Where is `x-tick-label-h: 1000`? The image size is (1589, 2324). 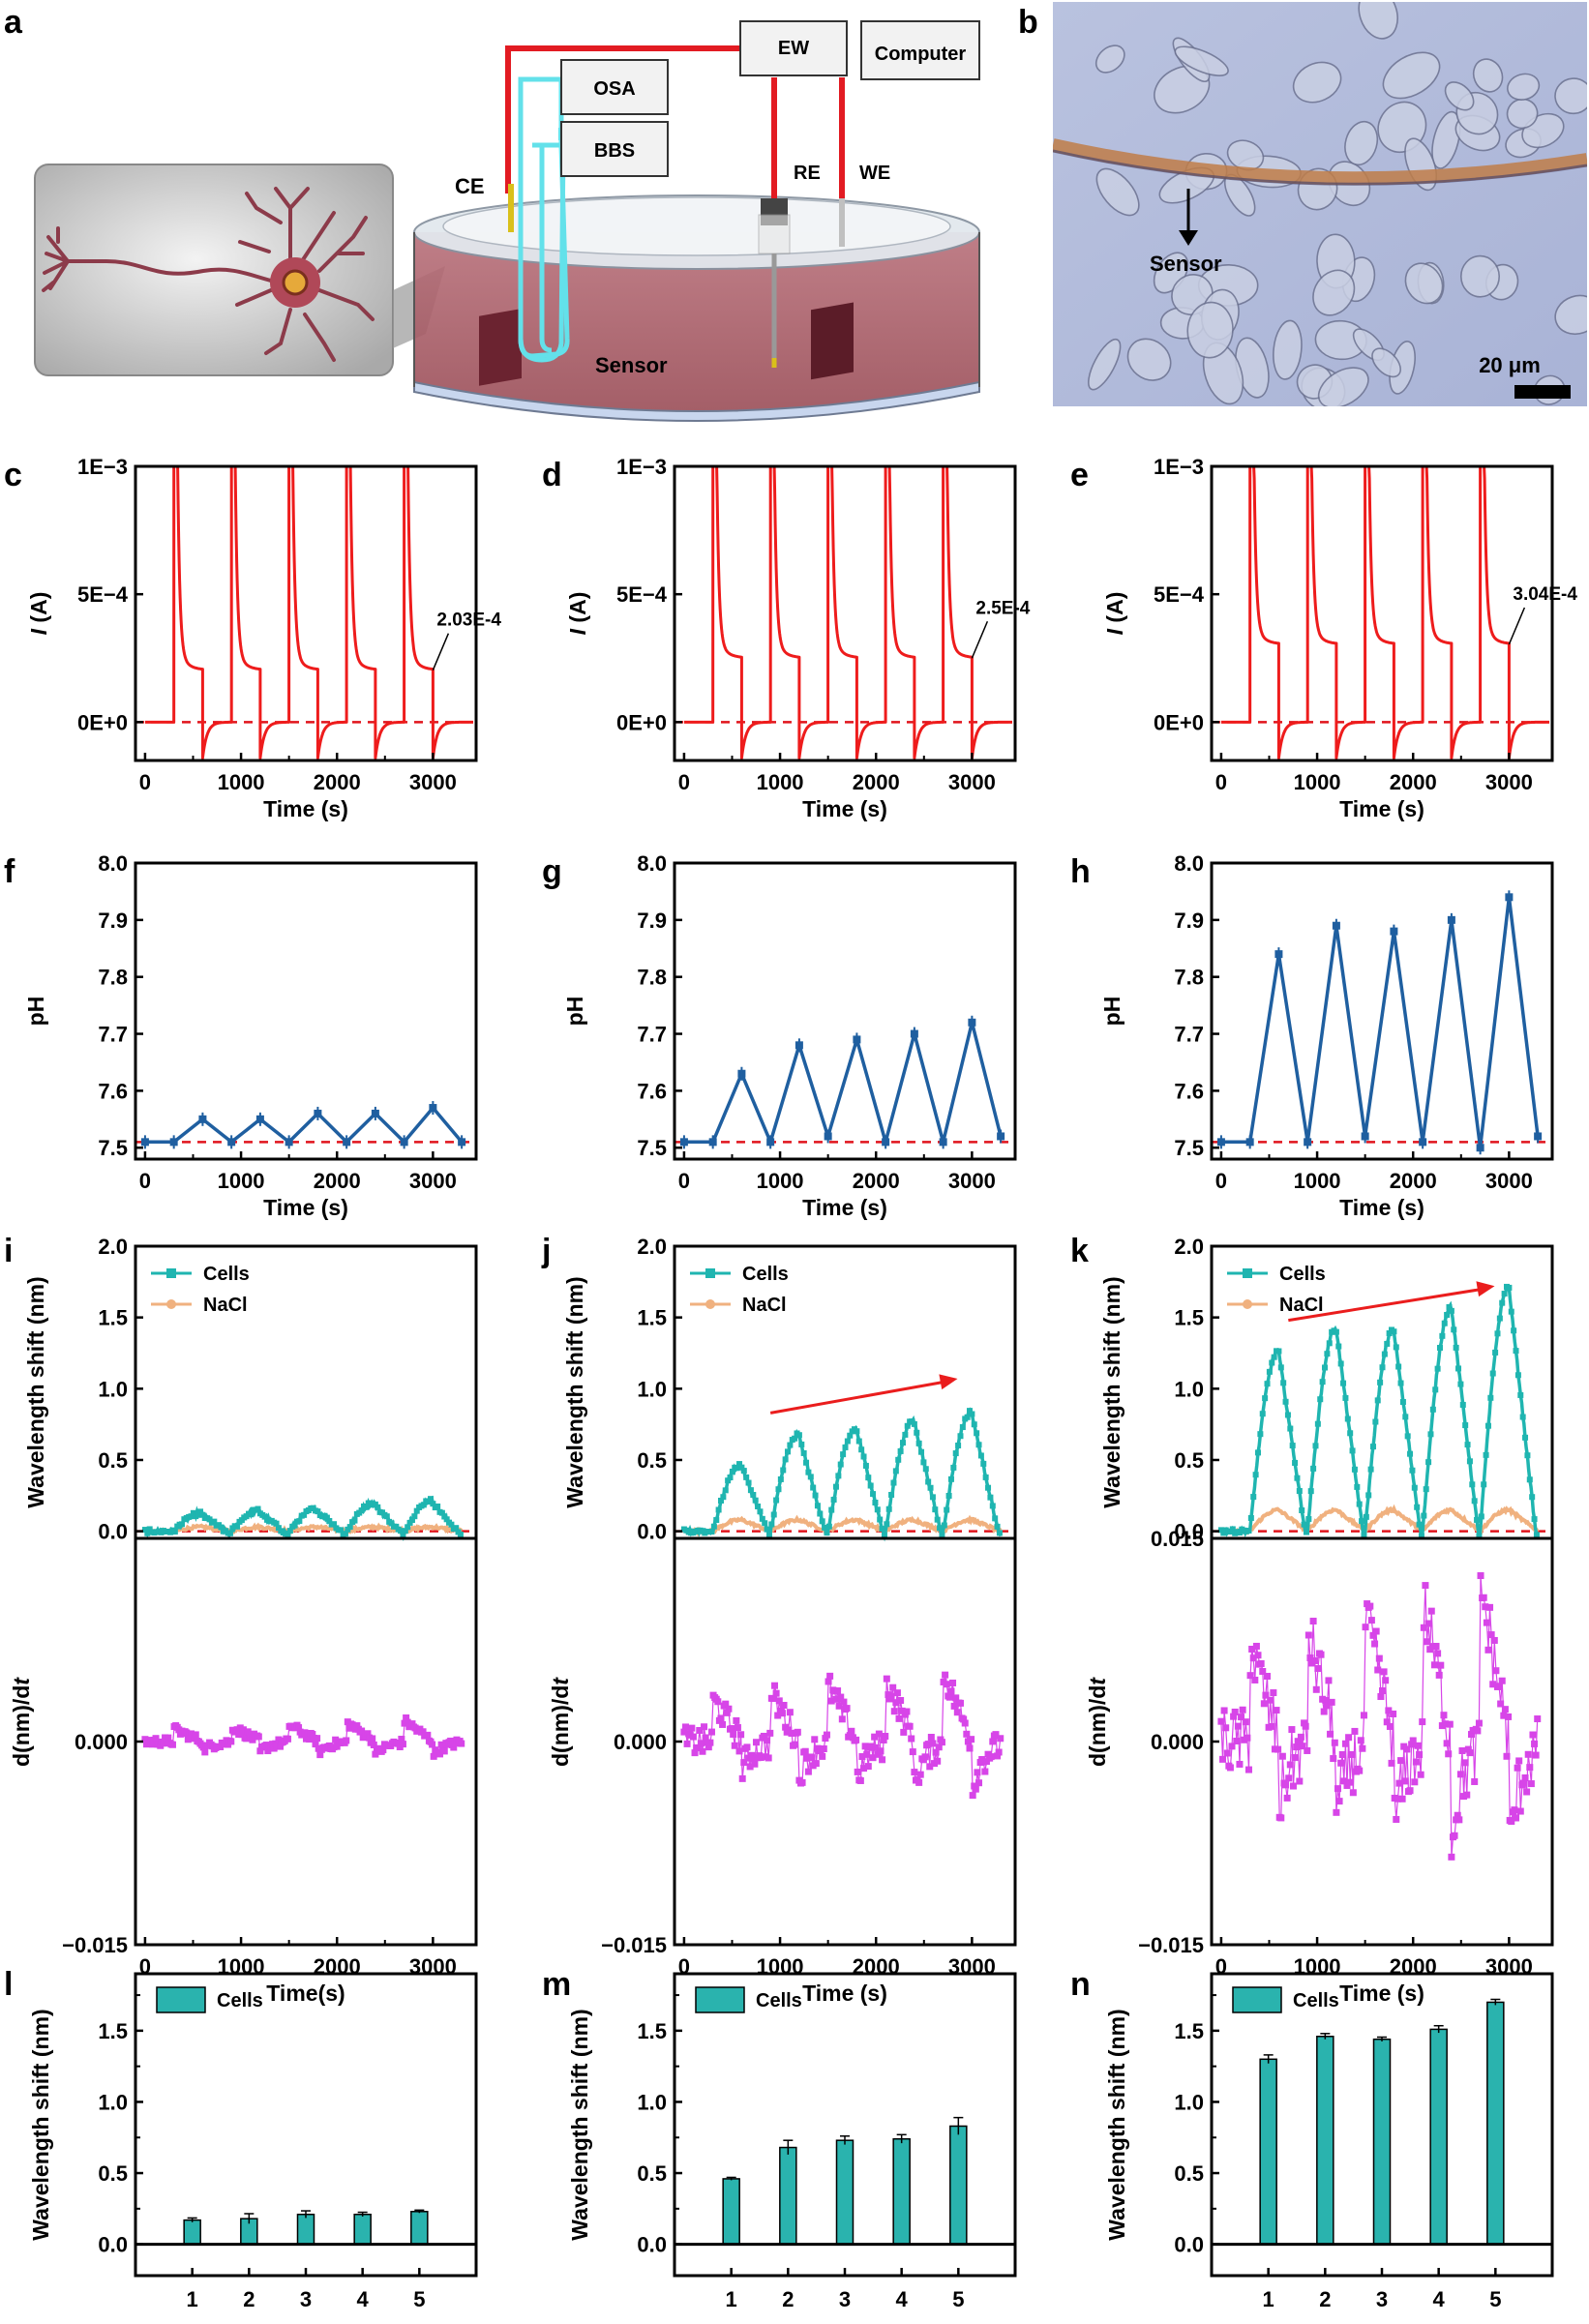
x-tick-label-h: 1000 is located at coordinates (1318, 1181).